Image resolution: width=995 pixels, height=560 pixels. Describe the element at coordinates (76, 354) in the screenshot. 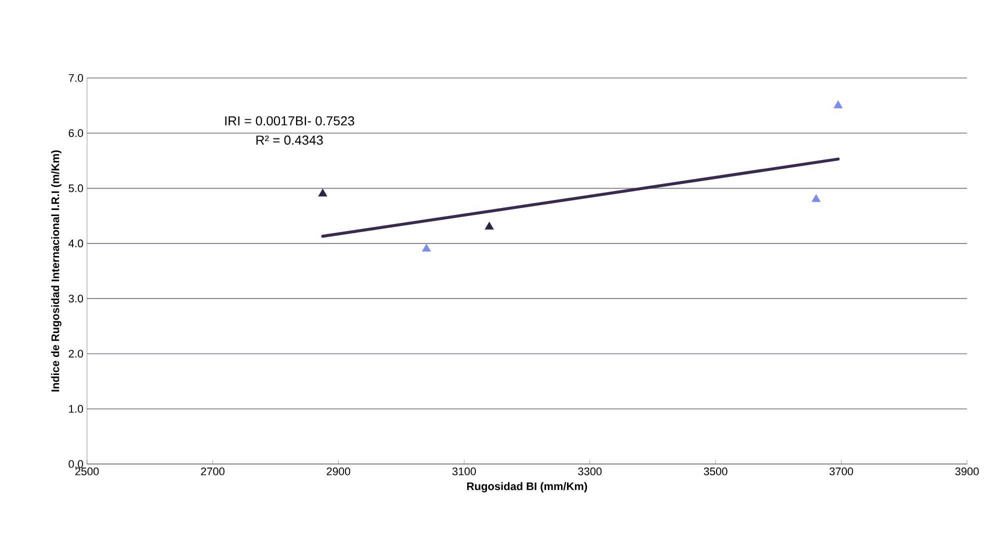

I see `y-tick-label: 2.0` at that location.